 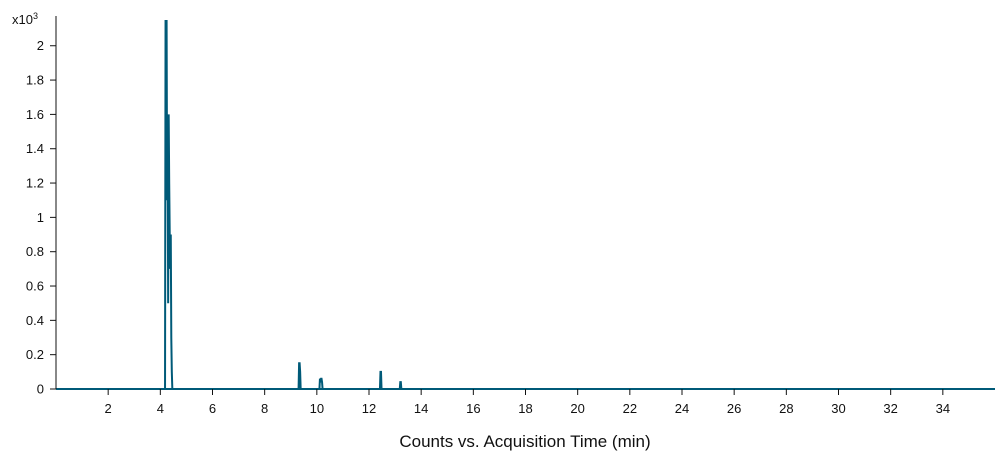 What do you see at coordinates (22, 19) in the screenshot?
I see `y-multiplier-base: x10` at bounding box center [22, 19].